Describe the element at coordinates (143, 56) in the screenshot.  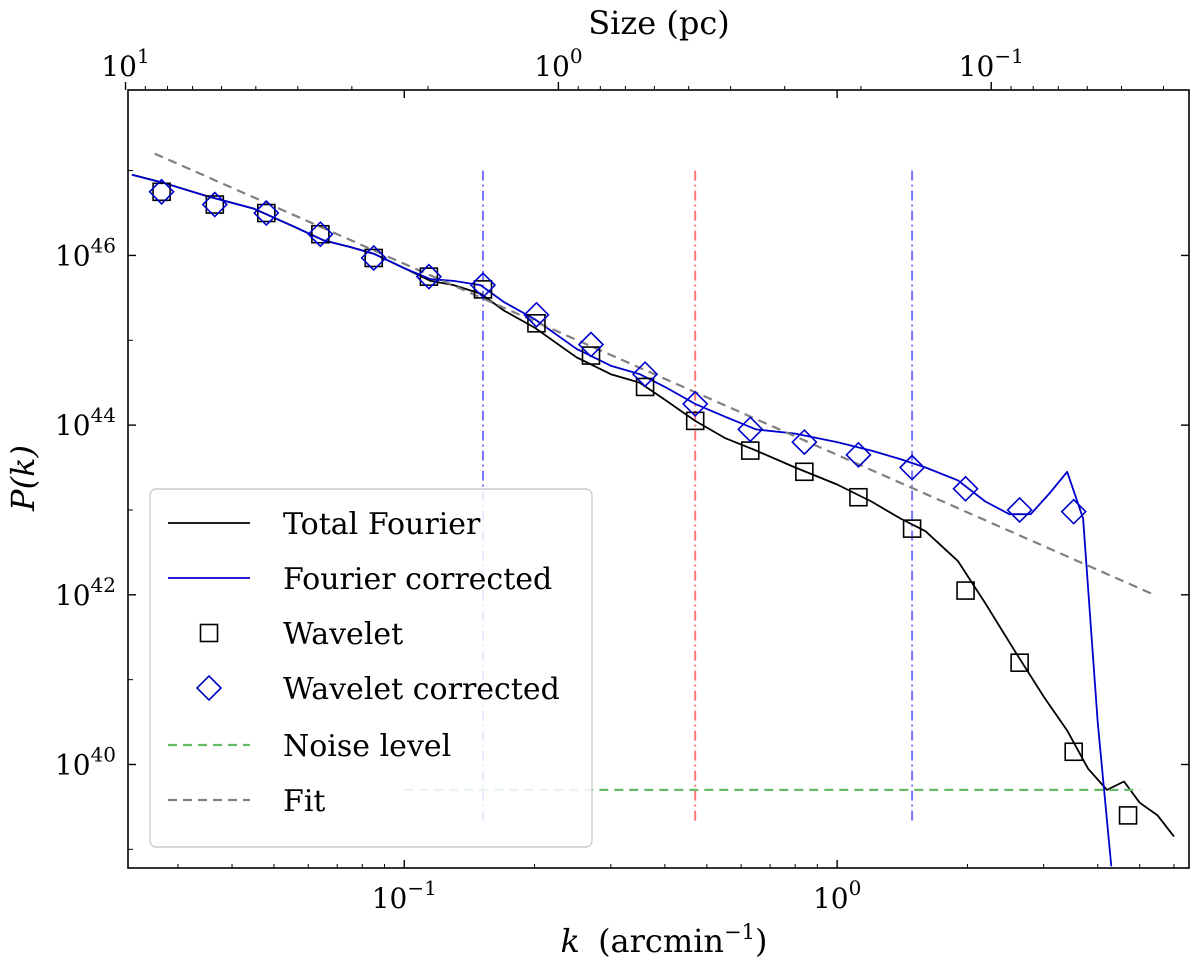
I see `top-tick-label-exp: 1` at that location.